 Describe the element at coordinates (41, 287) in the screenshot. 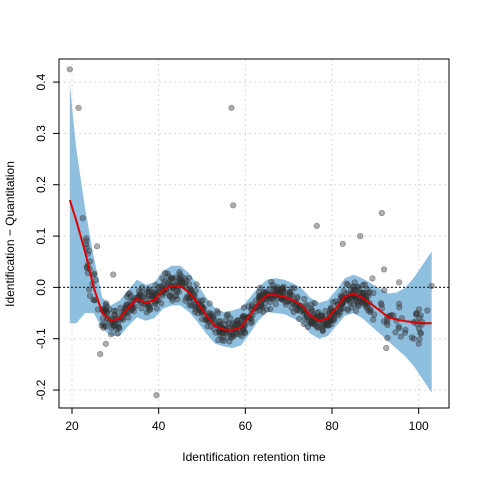

I see `y-tick-label: 0.0` at that location.